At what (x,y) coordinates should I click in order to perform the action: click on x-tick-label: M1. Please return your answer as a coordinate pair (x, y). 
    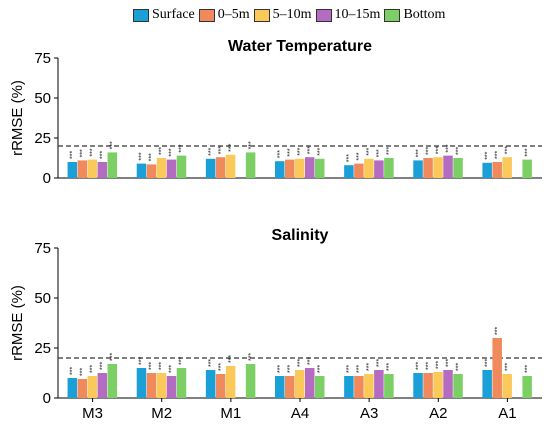
    Looking at the image, I should click on (230, 413).